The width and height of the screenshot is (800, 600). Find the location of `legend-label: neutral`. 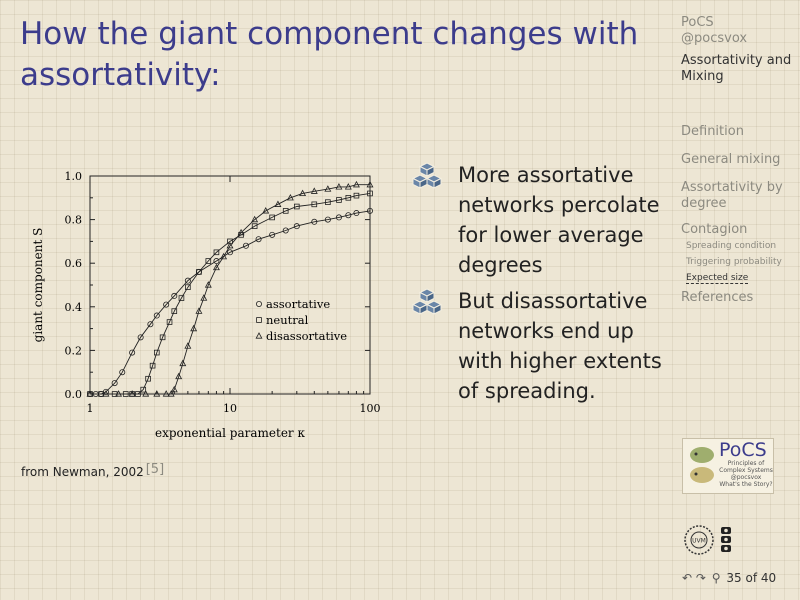

legend-label: neutral is located at coordinates (287, 320).